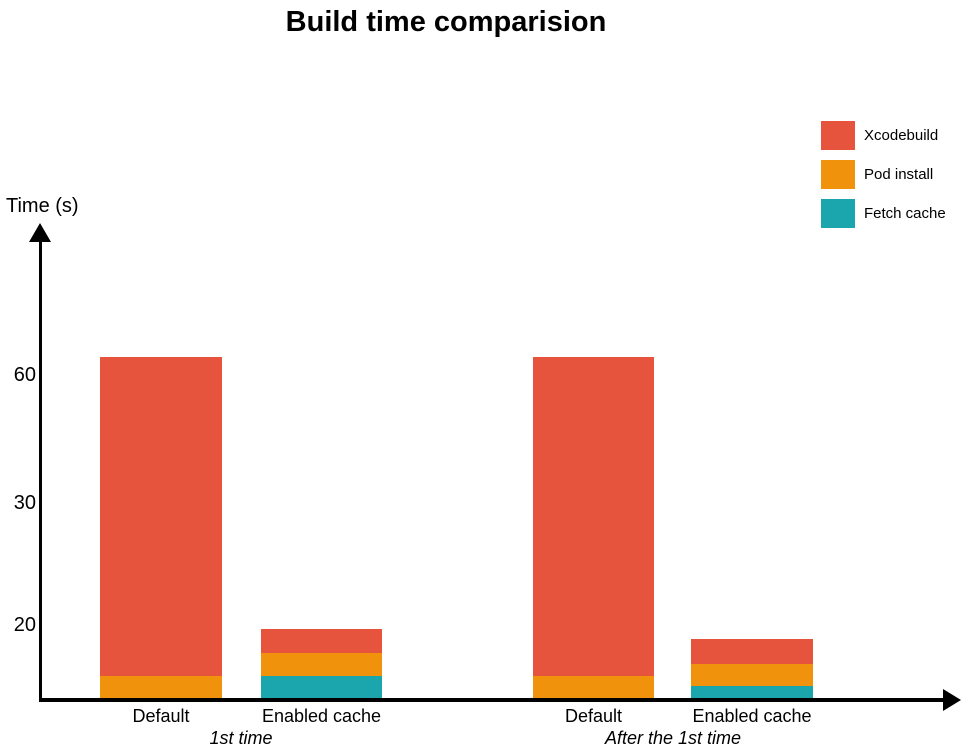  I want to click on y-axis-title: Time (s), so click(42, 206).